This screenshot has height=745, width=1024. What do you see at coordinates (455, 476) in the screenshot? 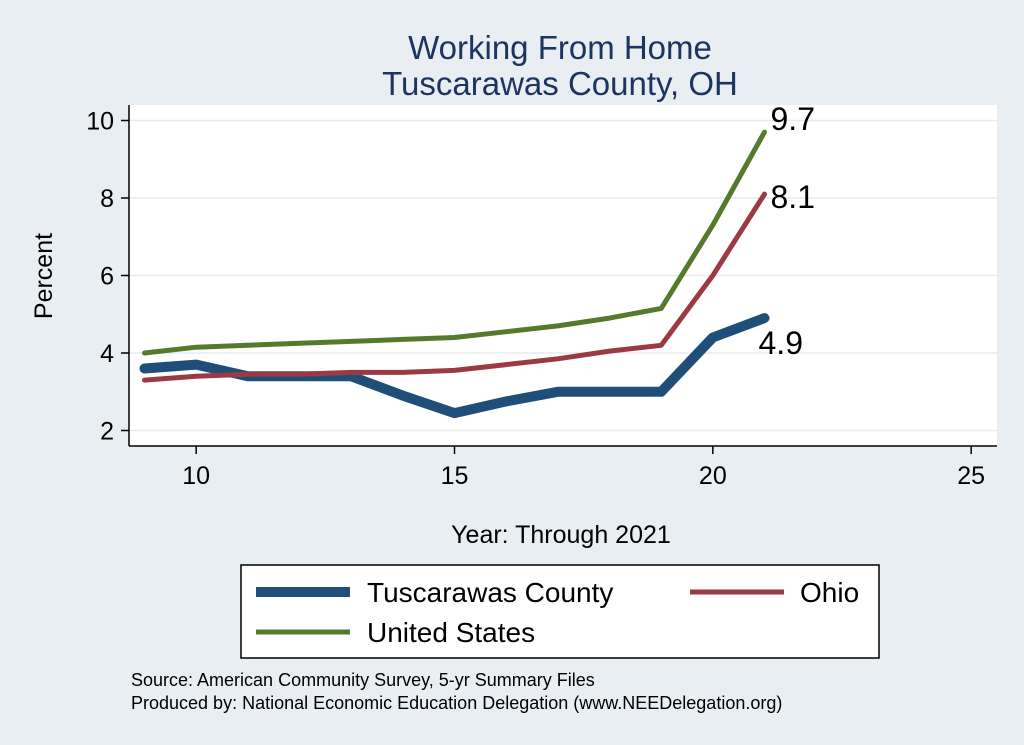
I see `x-tick-label: 15` at bounding box center [455, 476].